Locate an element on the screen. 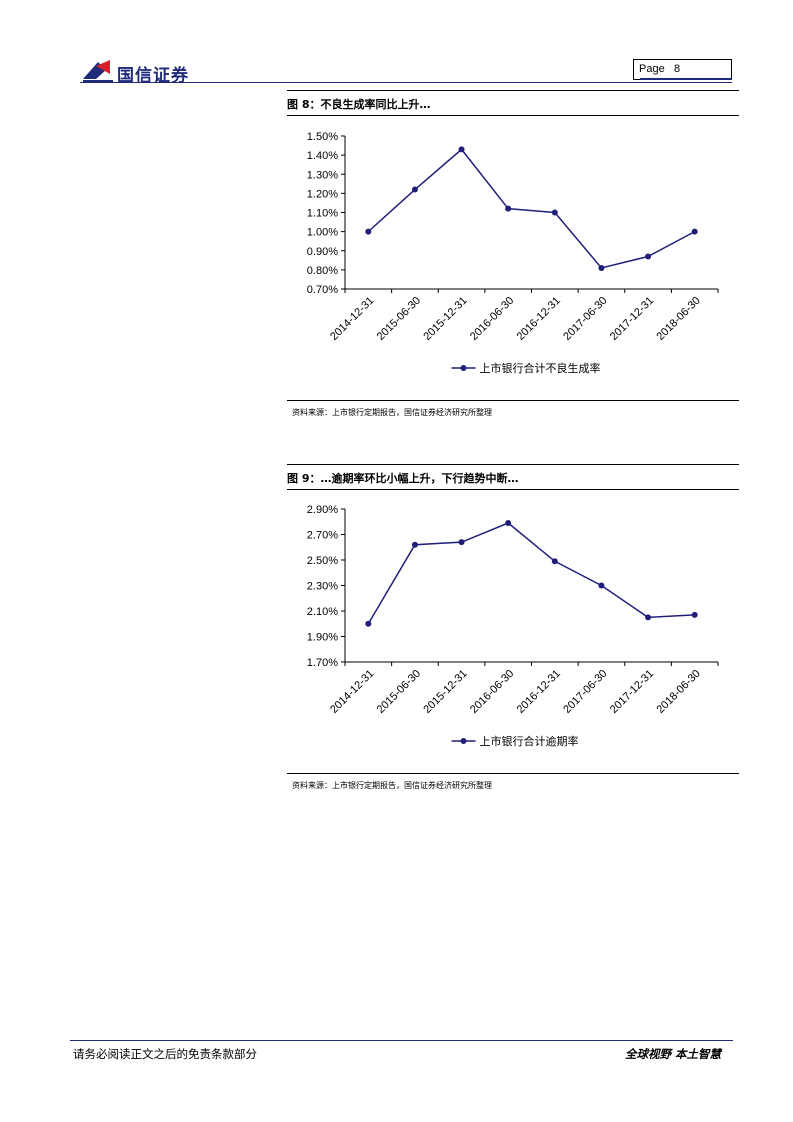 Image resolution: width=793 pixels, height=1122 pixels. y-tick-label: 1.20% is located at coordinates (322, 194).